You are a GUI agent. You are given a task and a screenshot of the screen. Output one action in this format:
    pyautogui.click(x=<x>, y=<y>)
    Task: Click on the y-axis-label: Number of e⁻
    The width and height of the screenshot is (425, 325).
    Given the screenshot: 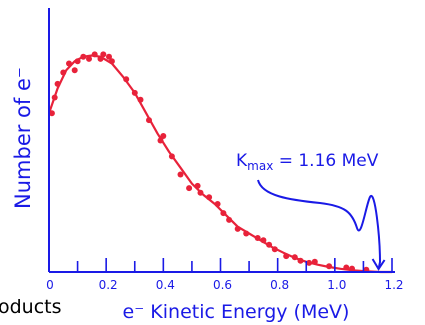 What is the action you would take?
    pyautogui.click(x=23, y=138)
    